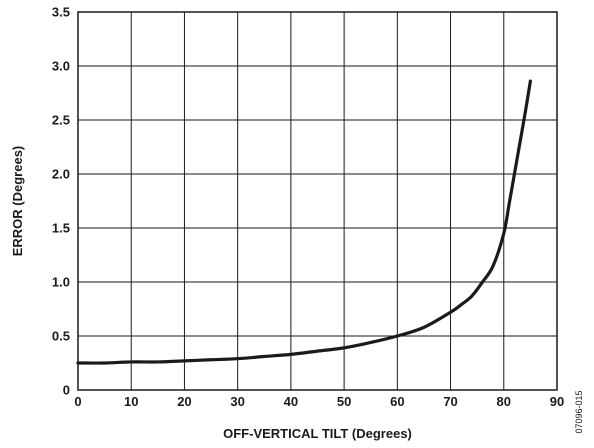 The image size is (594, 448). Describe the element at coordinates (66, 390) in the screenshot. I see `y-tick-label: 0` at that location.